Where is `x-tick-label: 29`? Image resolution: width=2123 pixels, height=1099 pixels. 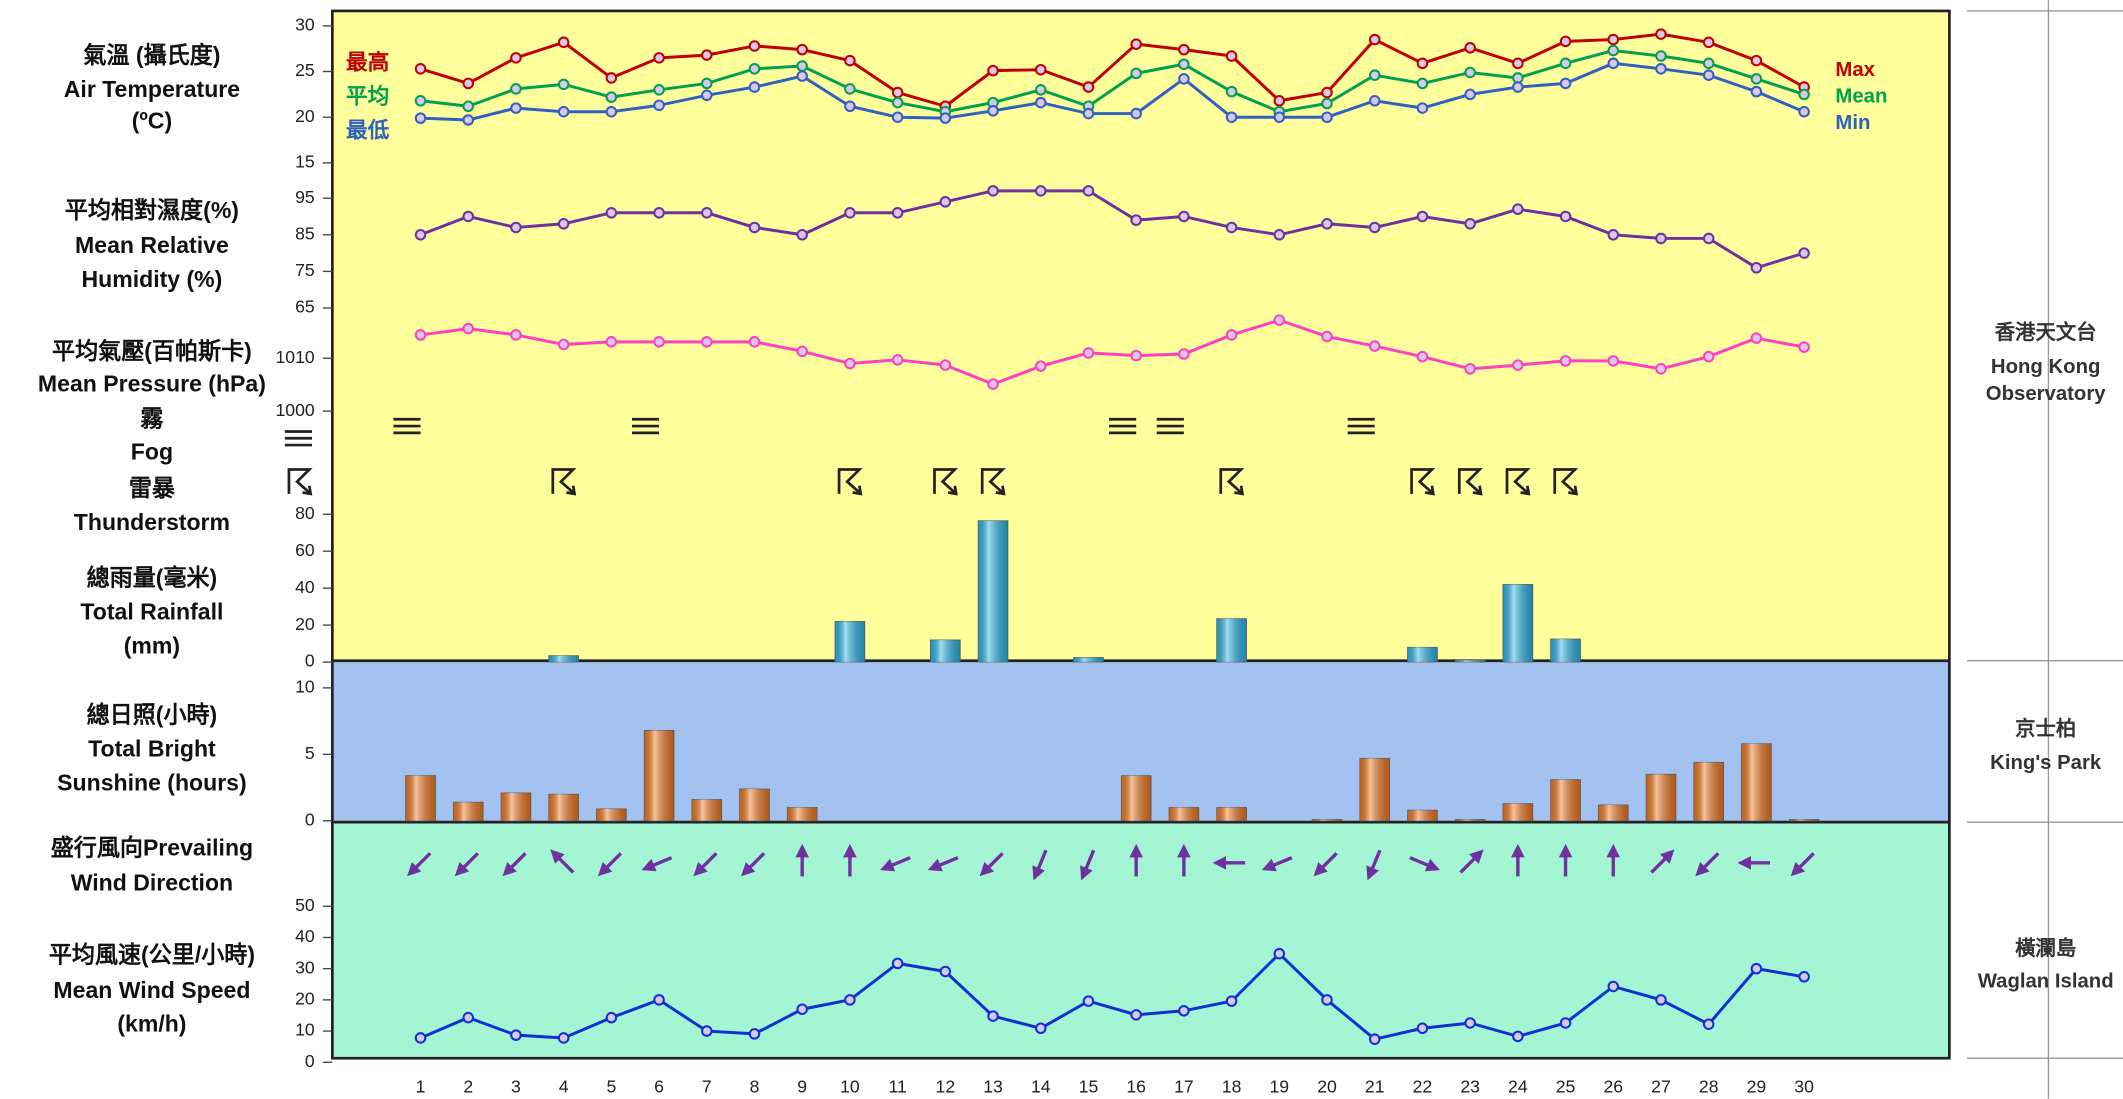
x-tick-label: 29 is located at coordinates (1757, 1087).